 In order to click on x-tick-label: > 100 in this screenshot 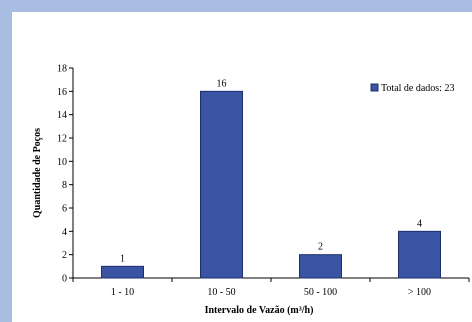, I will do `click(419, 292)`.